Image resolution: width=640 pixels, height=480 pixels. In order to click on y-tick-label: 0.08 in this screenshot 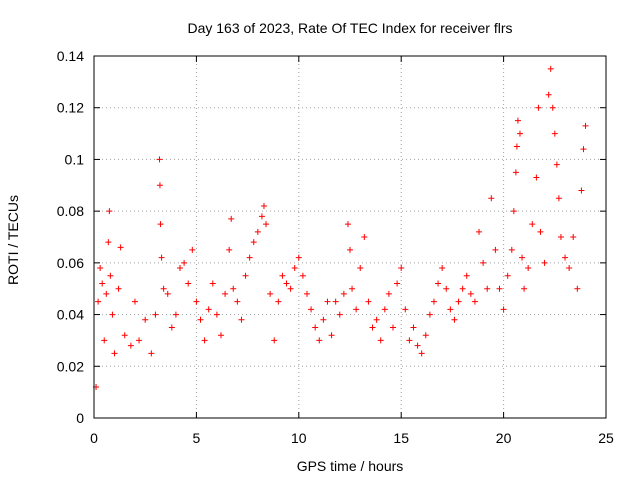, I will do `click(70, 211)`.